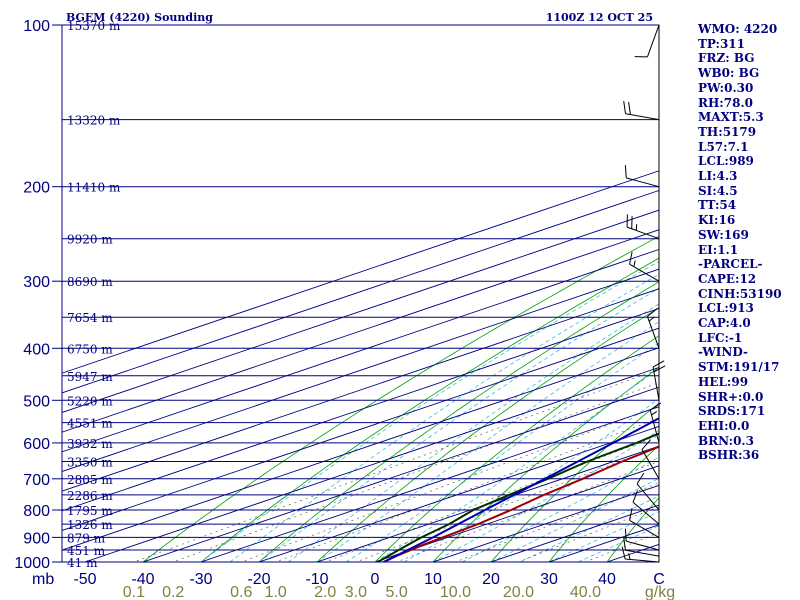 The image size is (800, 600). Describe the element at coordinates (325, 592) in the screenshot. I see `mixing-ratio-label: 2.0` at that location.